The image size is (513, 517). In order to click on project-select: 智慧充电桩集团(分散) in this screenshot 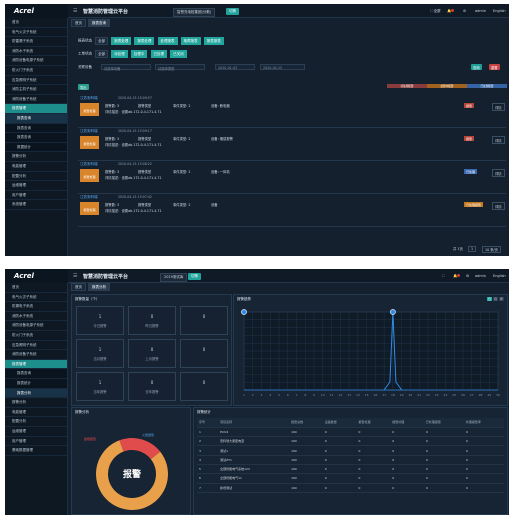, I will do `click(194, 12)`.